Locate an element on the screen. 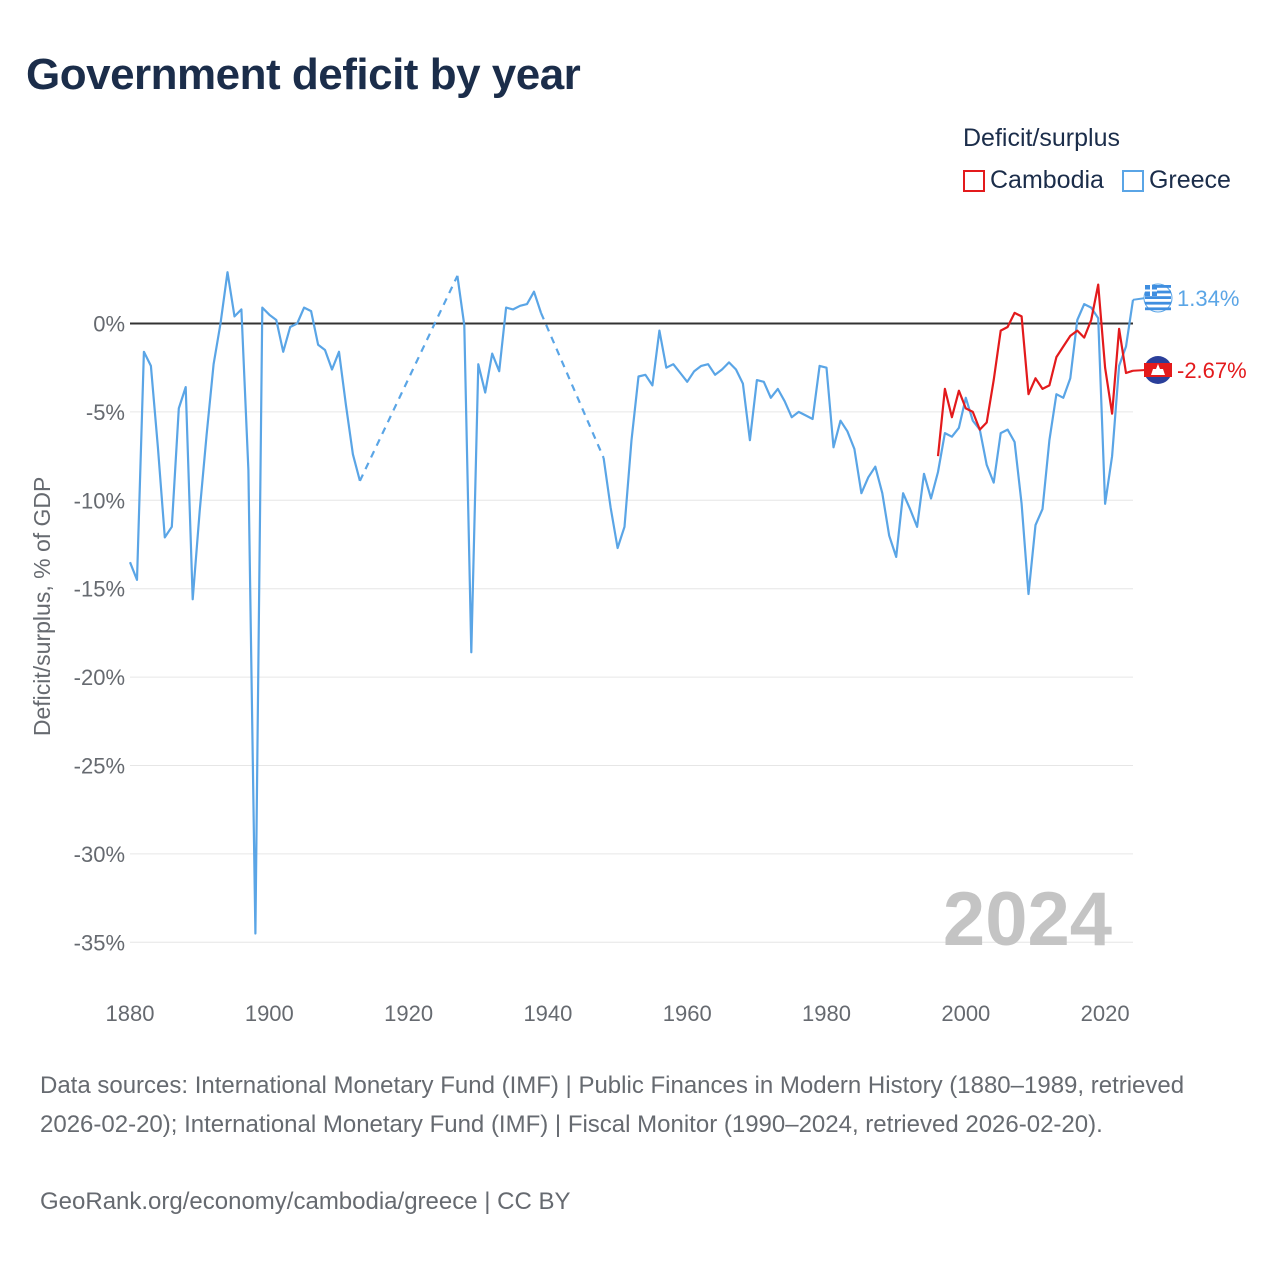 This screenshot has width=1280, height=1280. legend-label-cambodia: Cambodia is located at coordinates (1047, 180).